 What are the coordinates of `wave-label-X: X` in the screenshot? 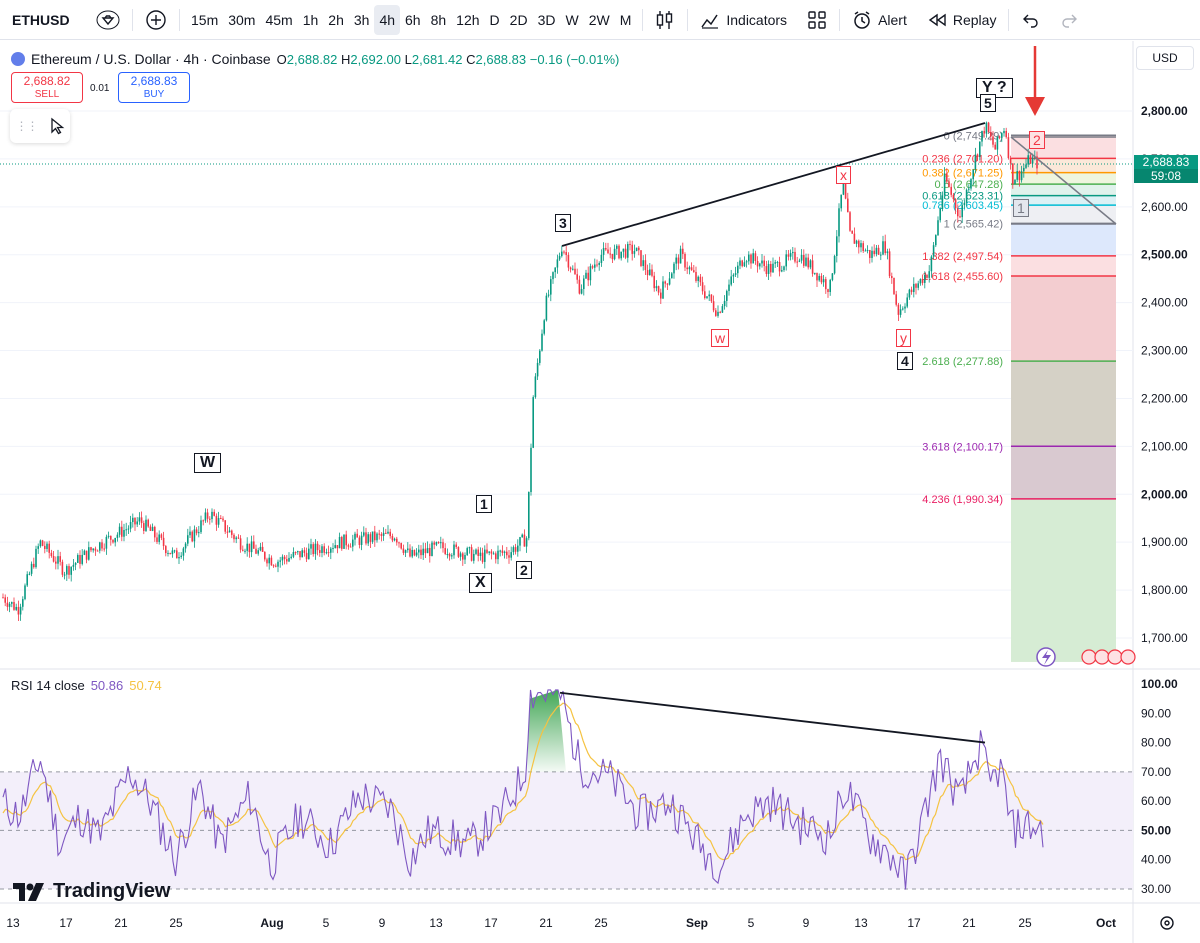 It's located at (480, 583).